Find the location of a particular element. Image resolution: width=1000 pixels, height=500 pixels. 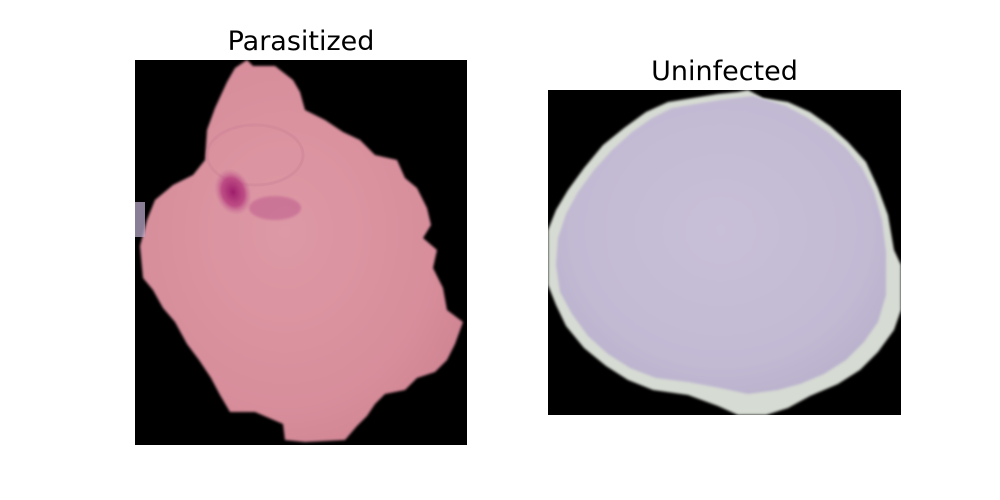

panel-title-parasitized: Parasitized is located at coordinates (301, 41).